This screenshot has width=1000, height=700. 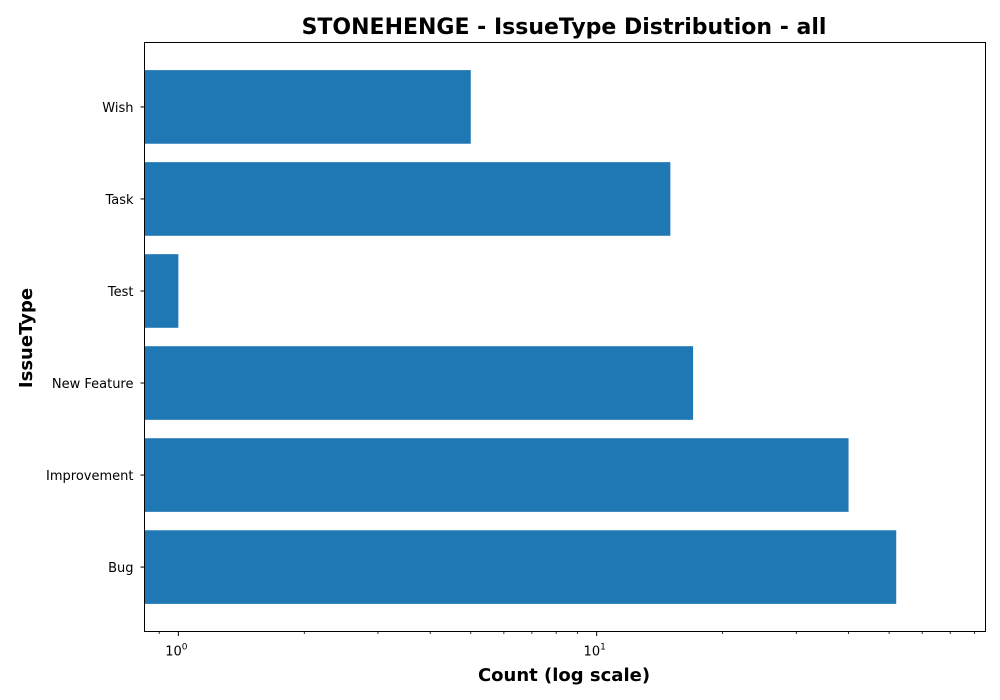 What do you see at coordinates (93, 384) in the screenshot?
I see `y-tick-label-new-feature: New Feature` at bounding box center [93, 384].